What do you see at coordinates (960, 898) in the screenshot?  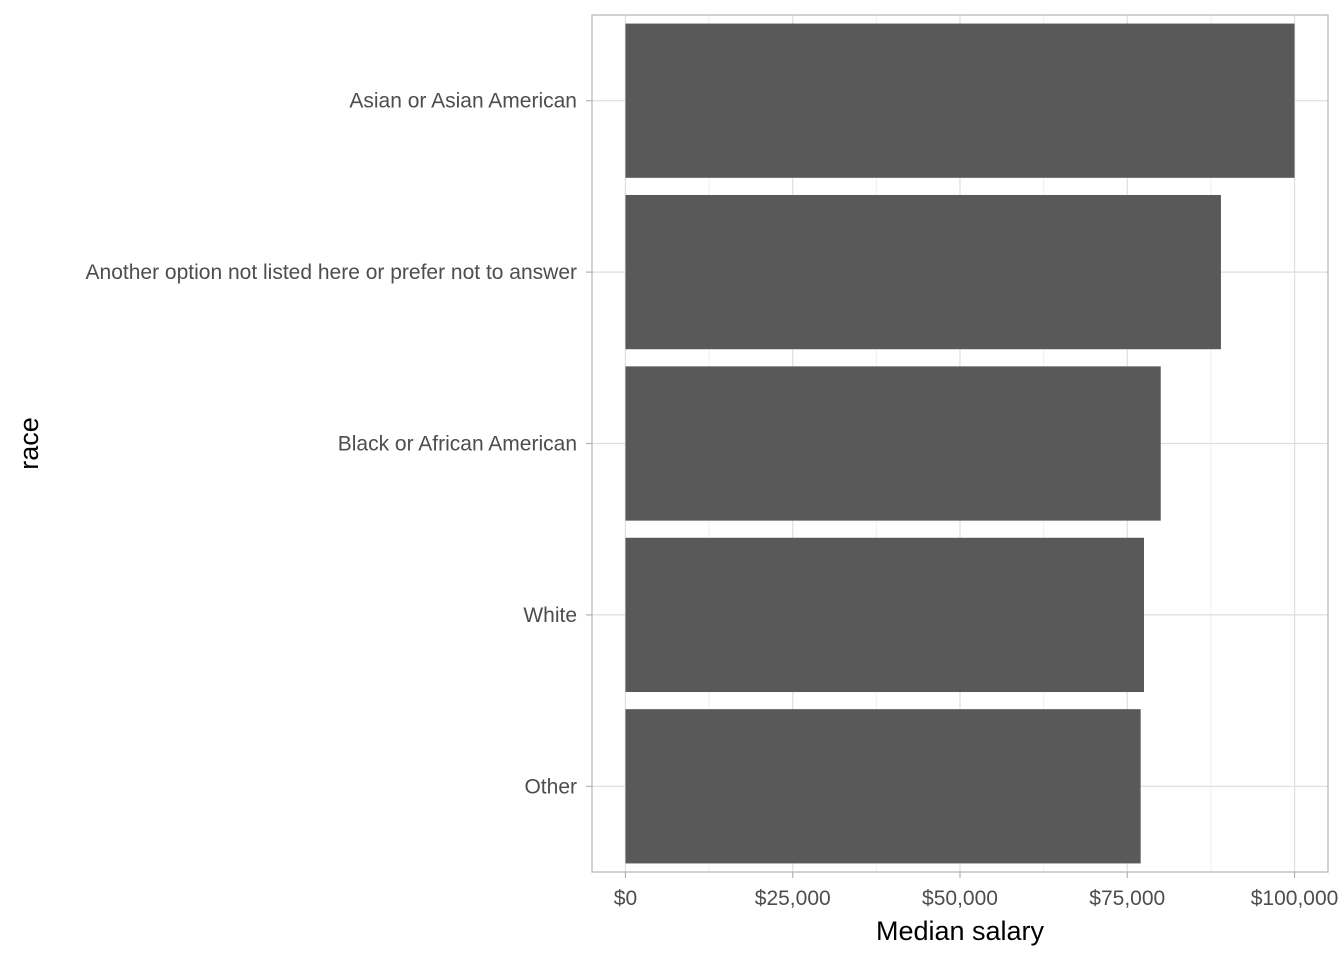 I see `x-tick-label: $50,000` at bounding box center [960, 898].